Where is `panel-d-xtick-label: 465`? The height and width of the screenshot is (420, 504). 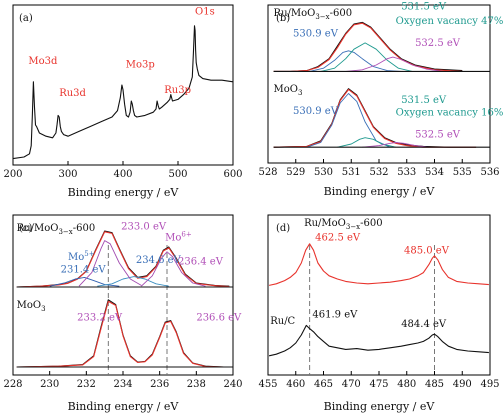 panel-d-xtick-label: 465 is located at coordinates (323, 384).